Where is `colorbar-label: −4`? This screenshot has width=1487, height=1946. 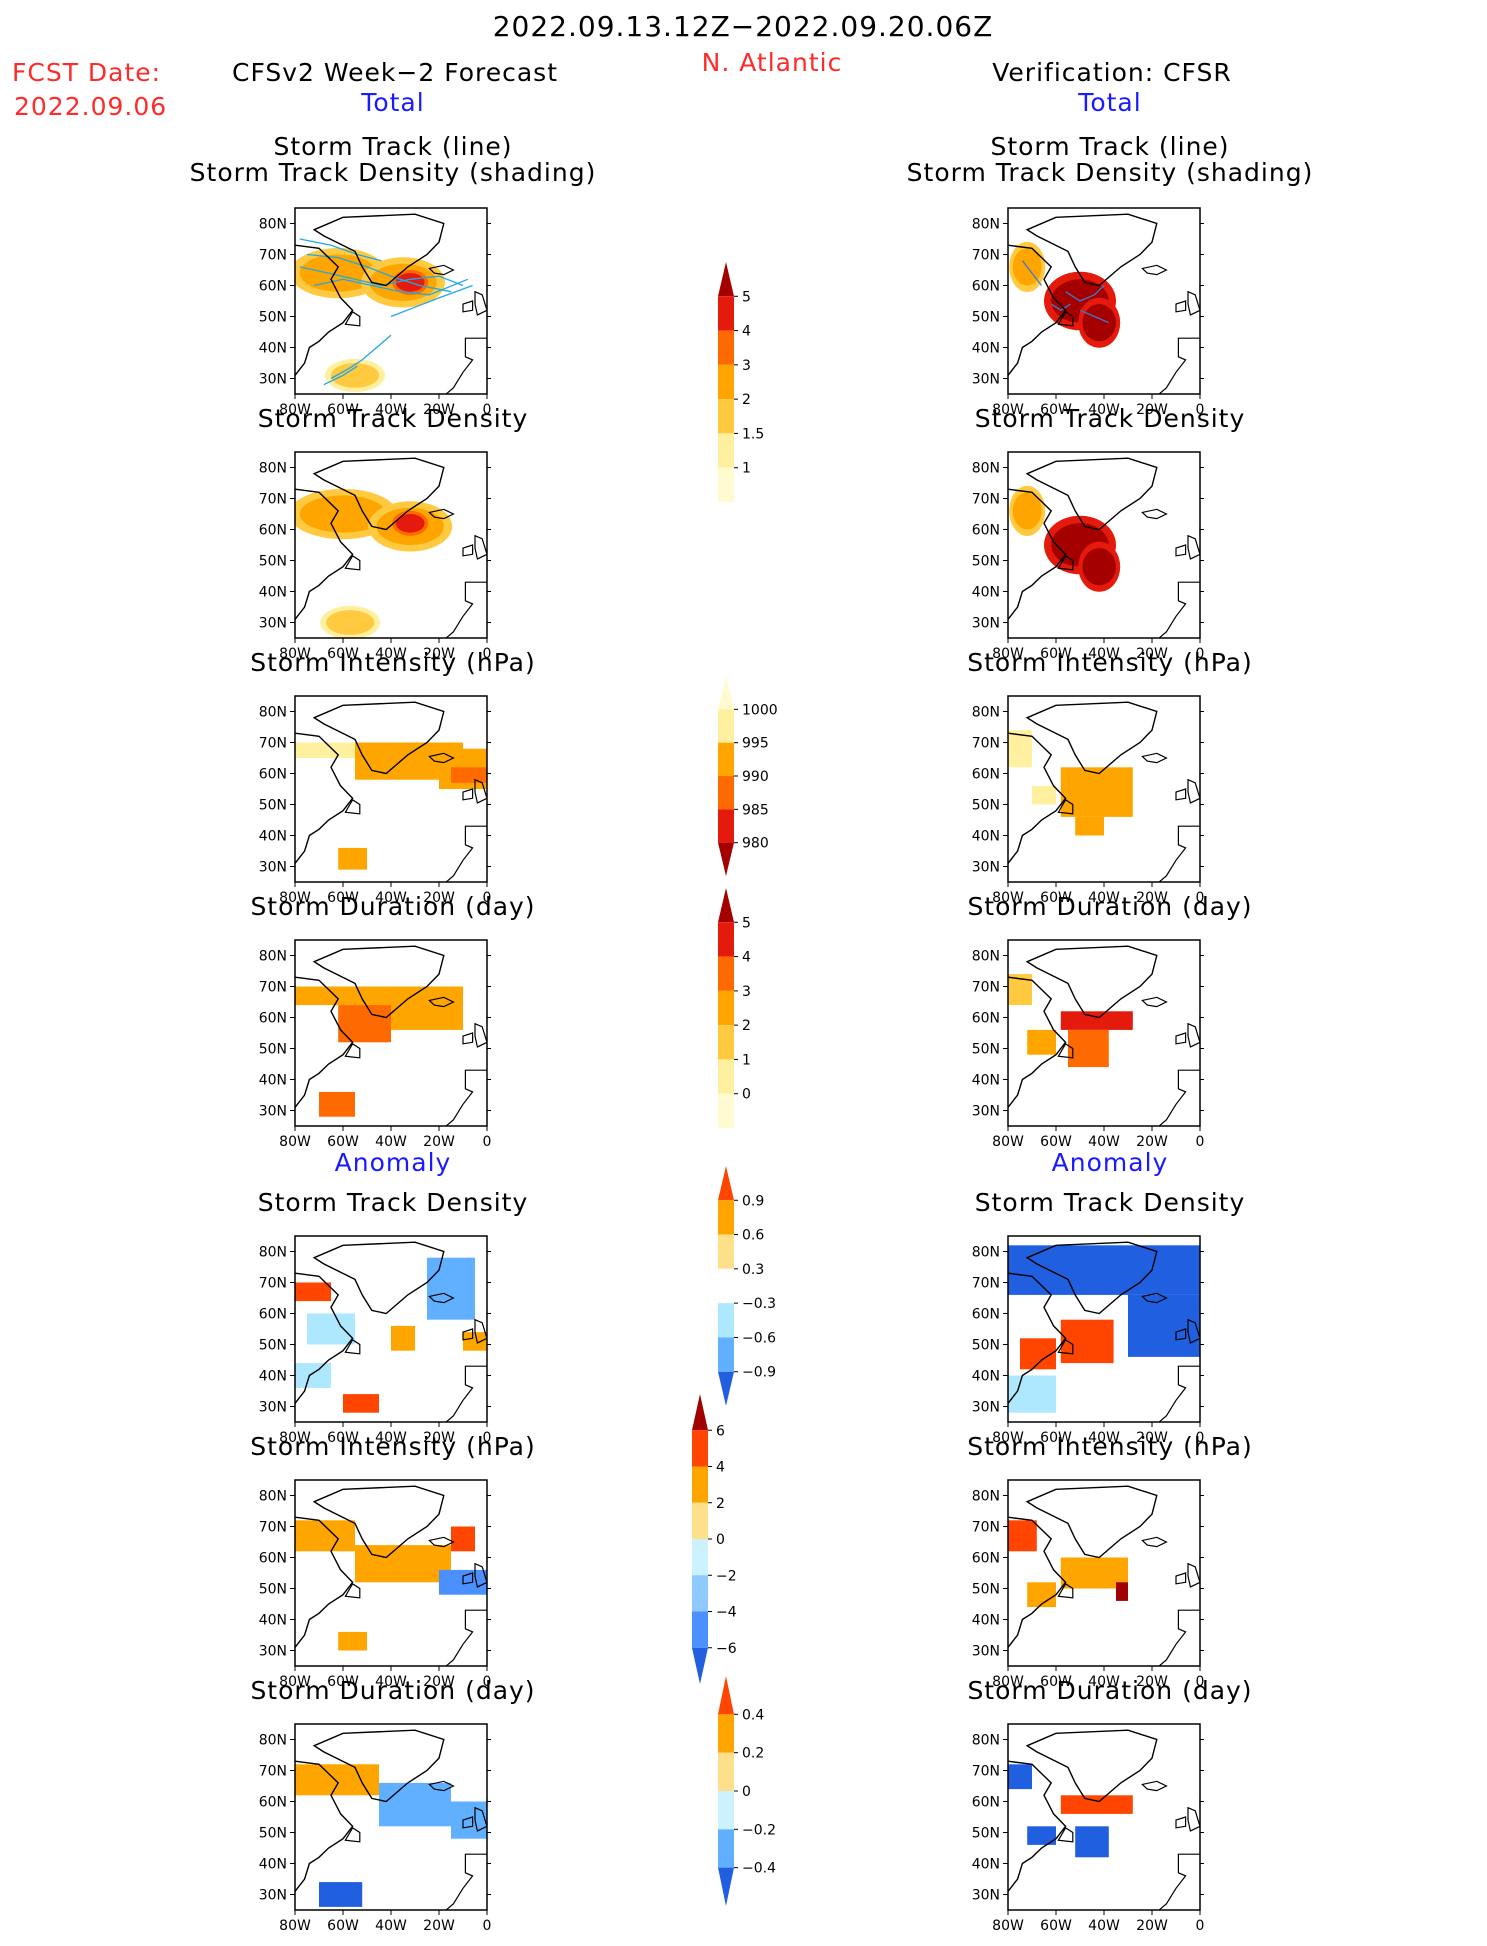
colorbar-label: −4 is located at coordinates (726, 1613).